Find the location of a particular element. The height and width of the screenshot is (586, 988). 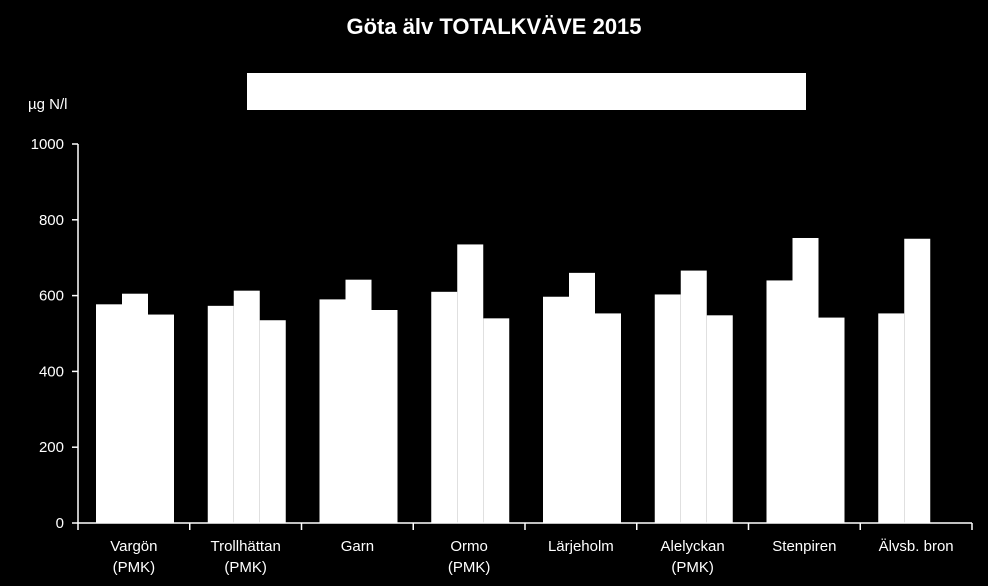

x-category-label-line: Trollhättan is located at coordinates (245, 546).